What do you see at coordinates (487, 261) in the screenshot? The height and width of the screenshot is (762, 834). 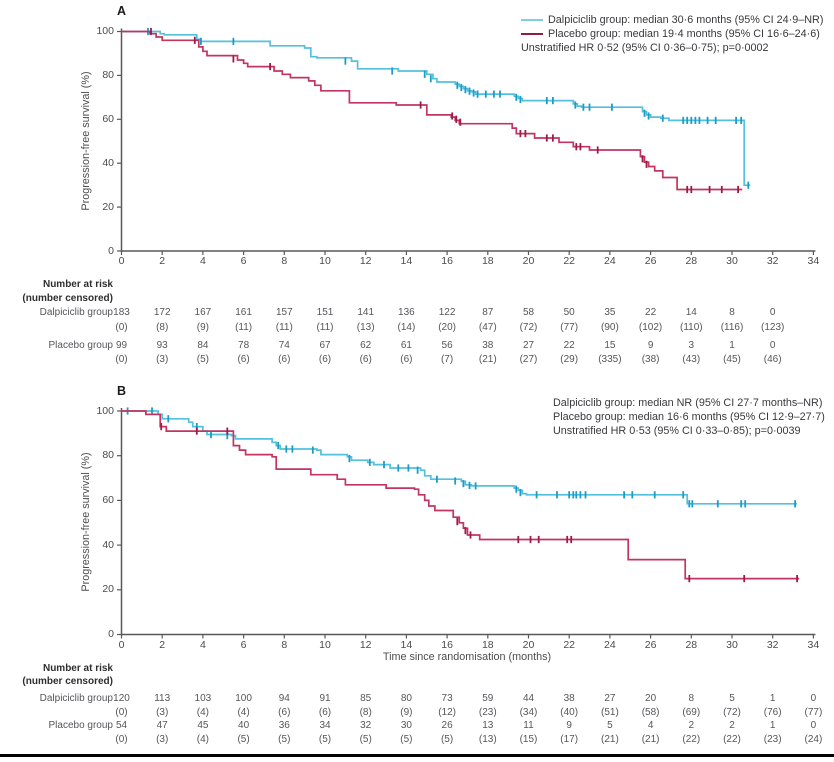 I see `x-tick-label: 18` at bounding box center [487, 261].